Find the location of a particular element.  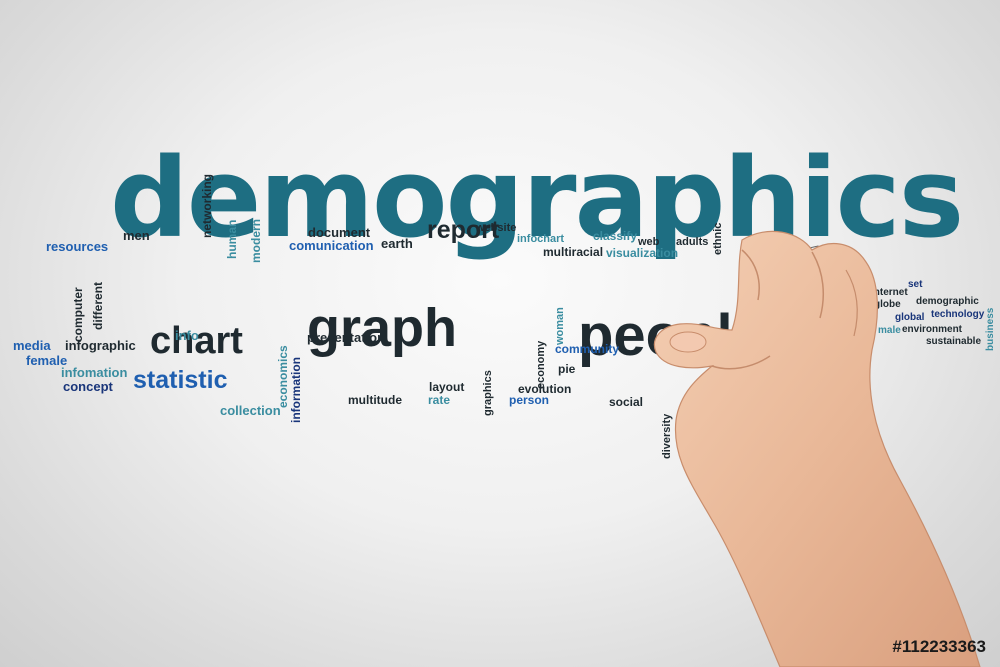

cloud-word: modern is located at coordinates (256, 240).